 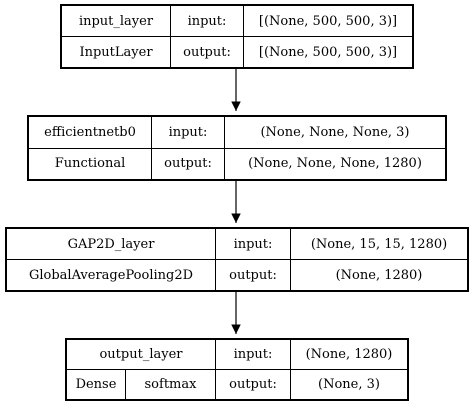 I want to click on output-shape: (None, None, None, 1280), so click(x=335, y=163).